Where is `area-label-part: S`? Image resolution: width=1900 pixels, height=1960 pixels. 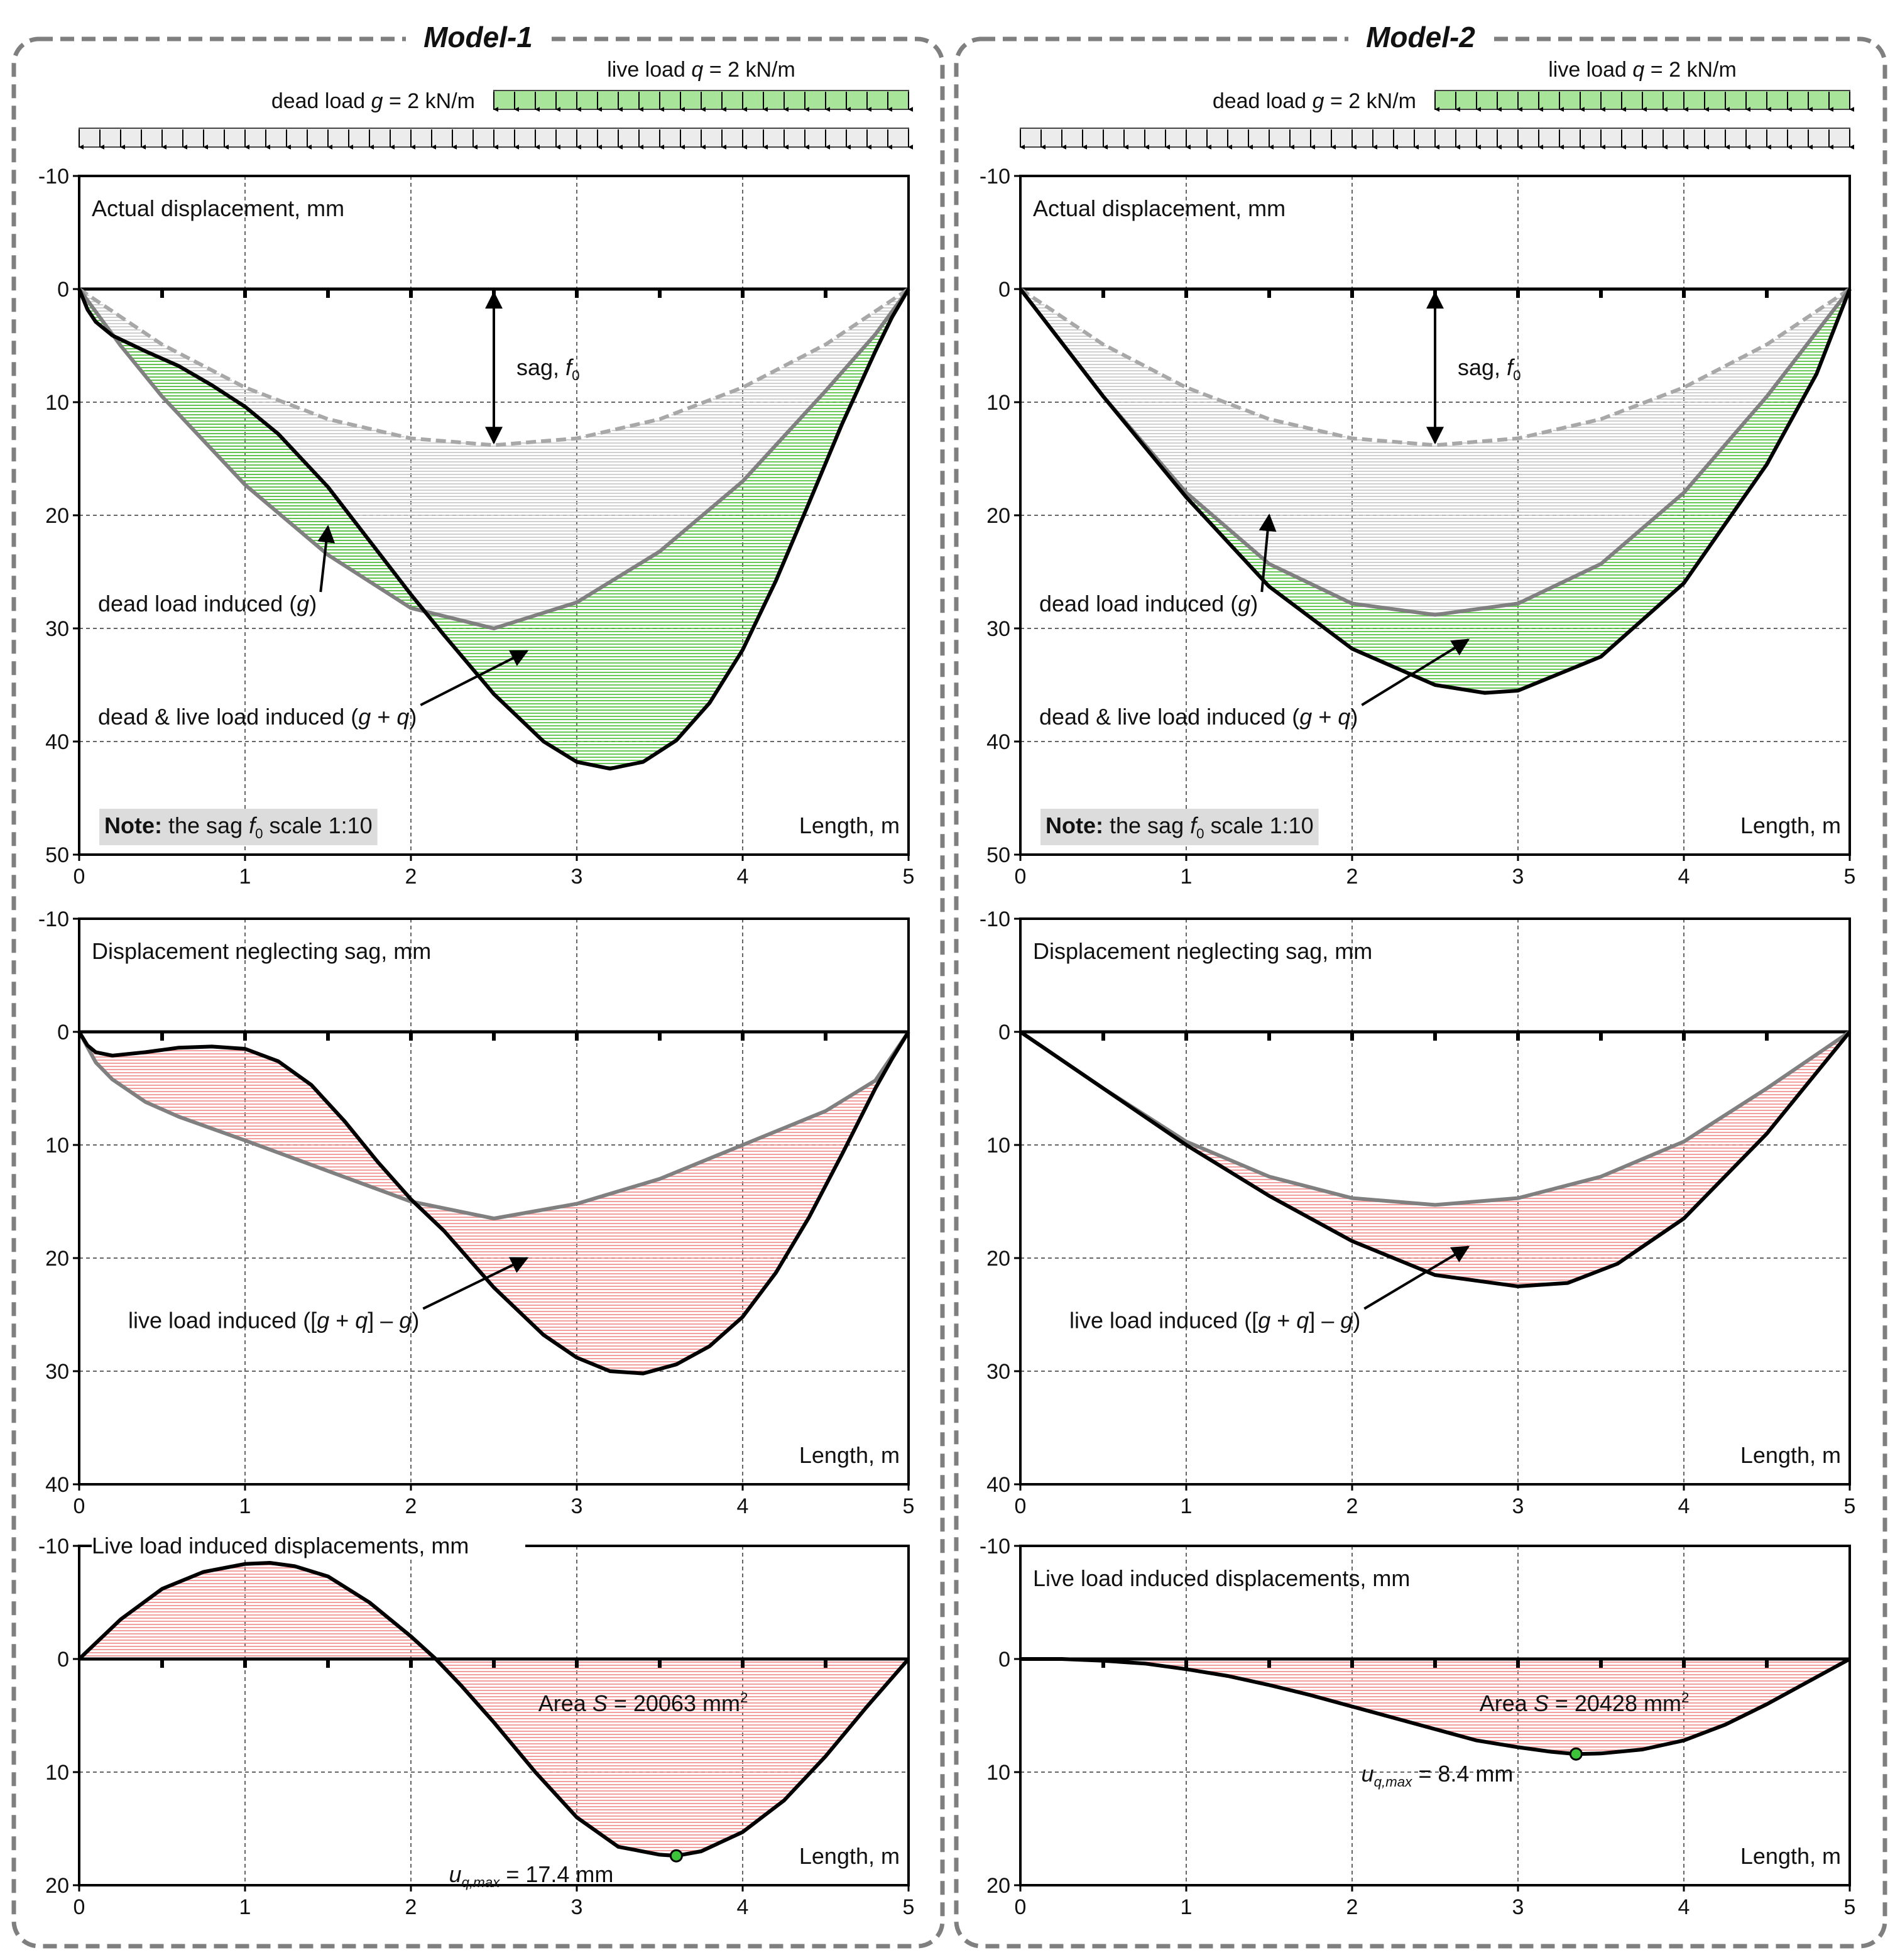 area-label-part: S is located at coordinates (600, 1703).